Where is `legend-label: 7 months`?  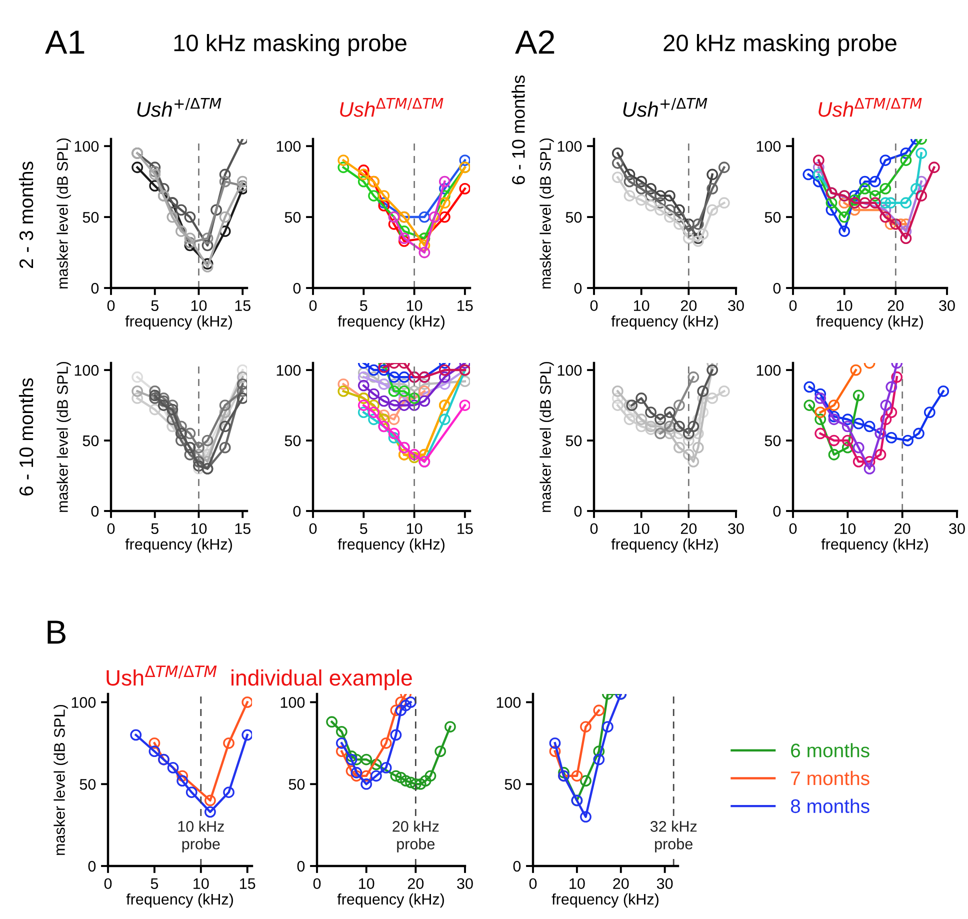 legend-label: 7 months is located at coordinates (830, 778).